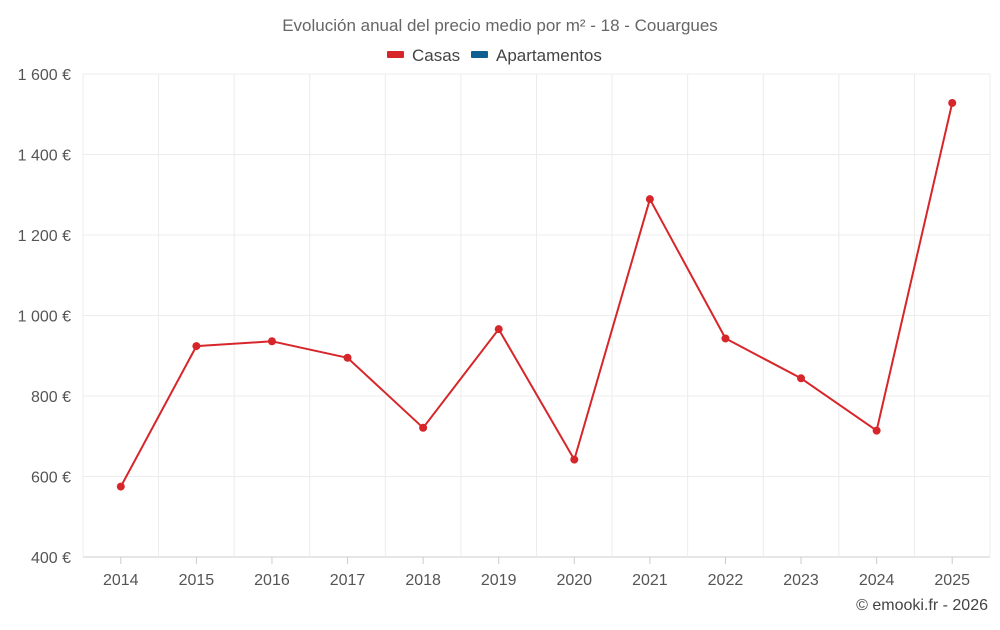  What do you see at coordinates (922, 605) in the screenshot?
I see `credit-text: © emooki.fr - 2026` at bounding box center [922, 605].